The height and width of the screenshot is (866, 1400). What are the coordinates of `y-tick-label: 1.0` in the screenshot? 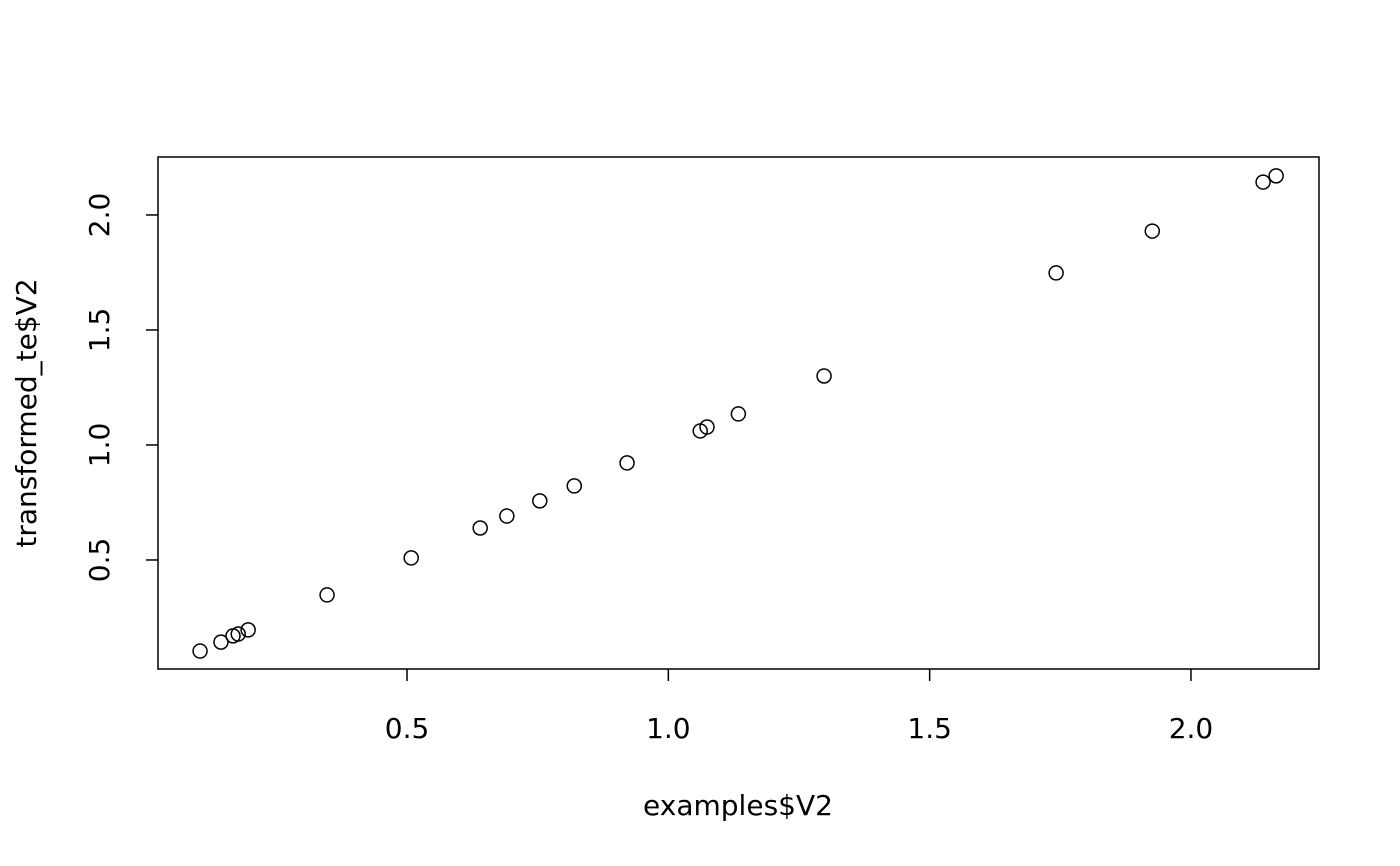 It's located at (99, 445).